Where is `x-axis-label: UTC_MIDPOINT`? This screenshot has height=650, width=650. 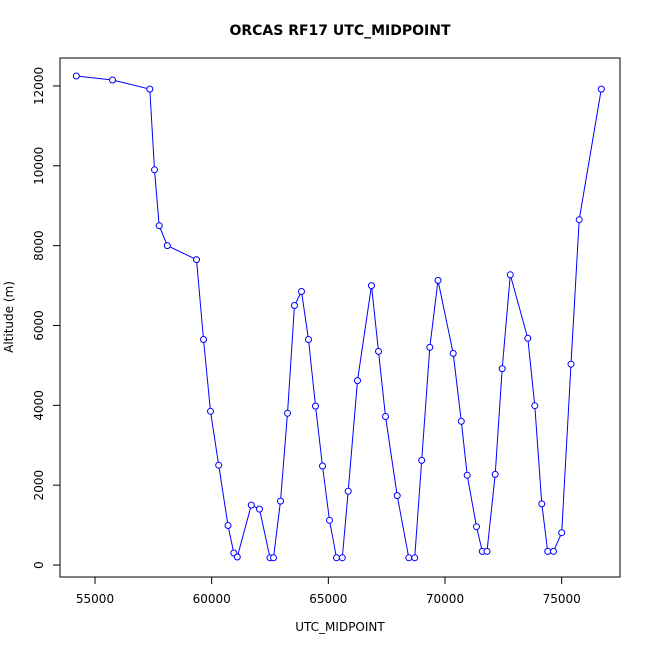 x-axis-label: UTC_MIDPOINT is located at coordinates (340, 627).